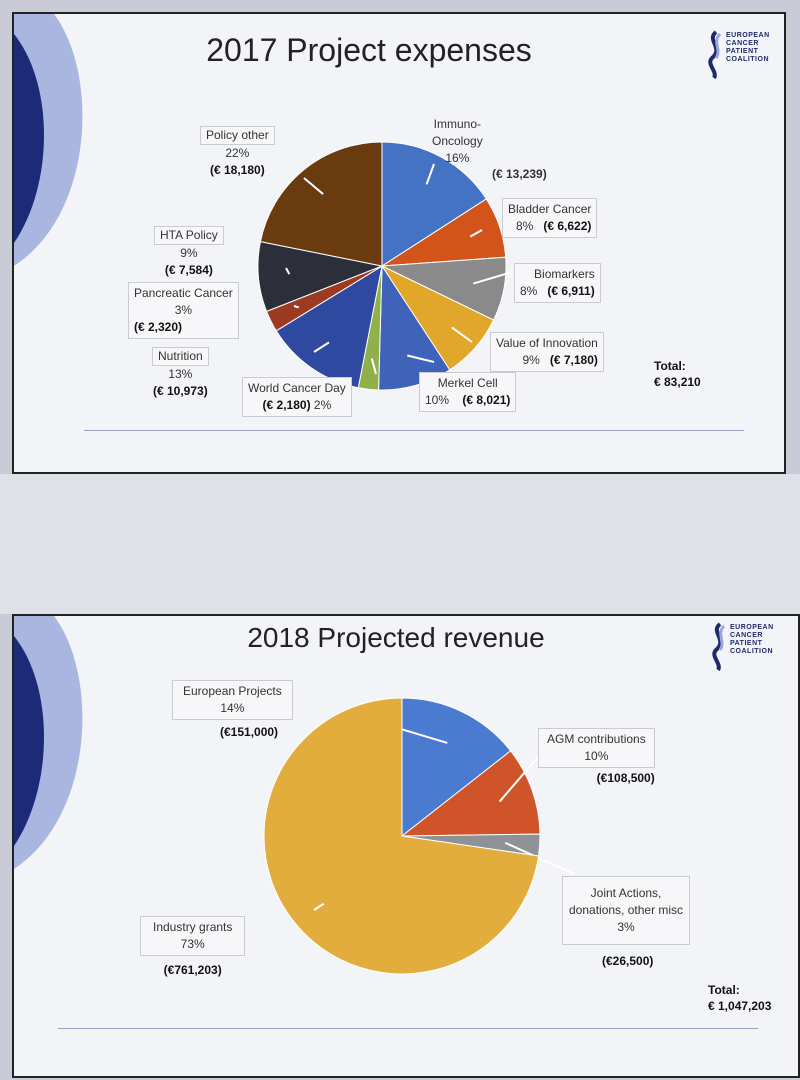 This screenshot has height=1080, width=800. Describe the element at coordinates (740, 998) in the screenshot. I see `total-2018: Total: € 1,047,203` at that location.